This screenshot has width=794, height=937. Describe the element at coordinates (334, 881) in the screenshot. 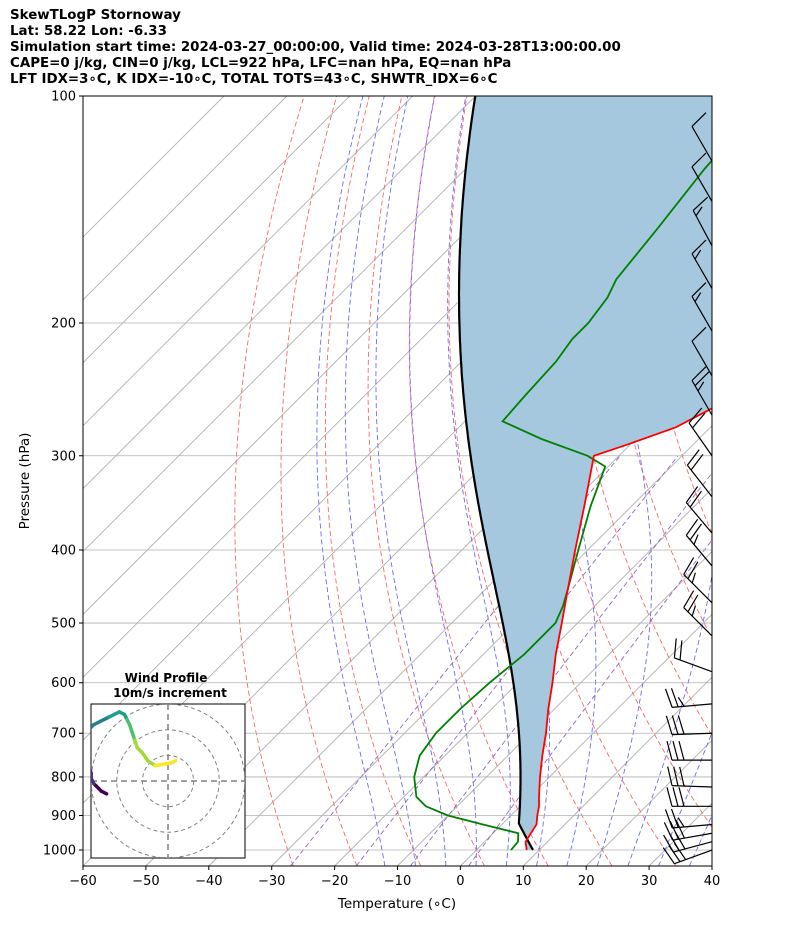

I see `x-tick-label: −20` at that location.